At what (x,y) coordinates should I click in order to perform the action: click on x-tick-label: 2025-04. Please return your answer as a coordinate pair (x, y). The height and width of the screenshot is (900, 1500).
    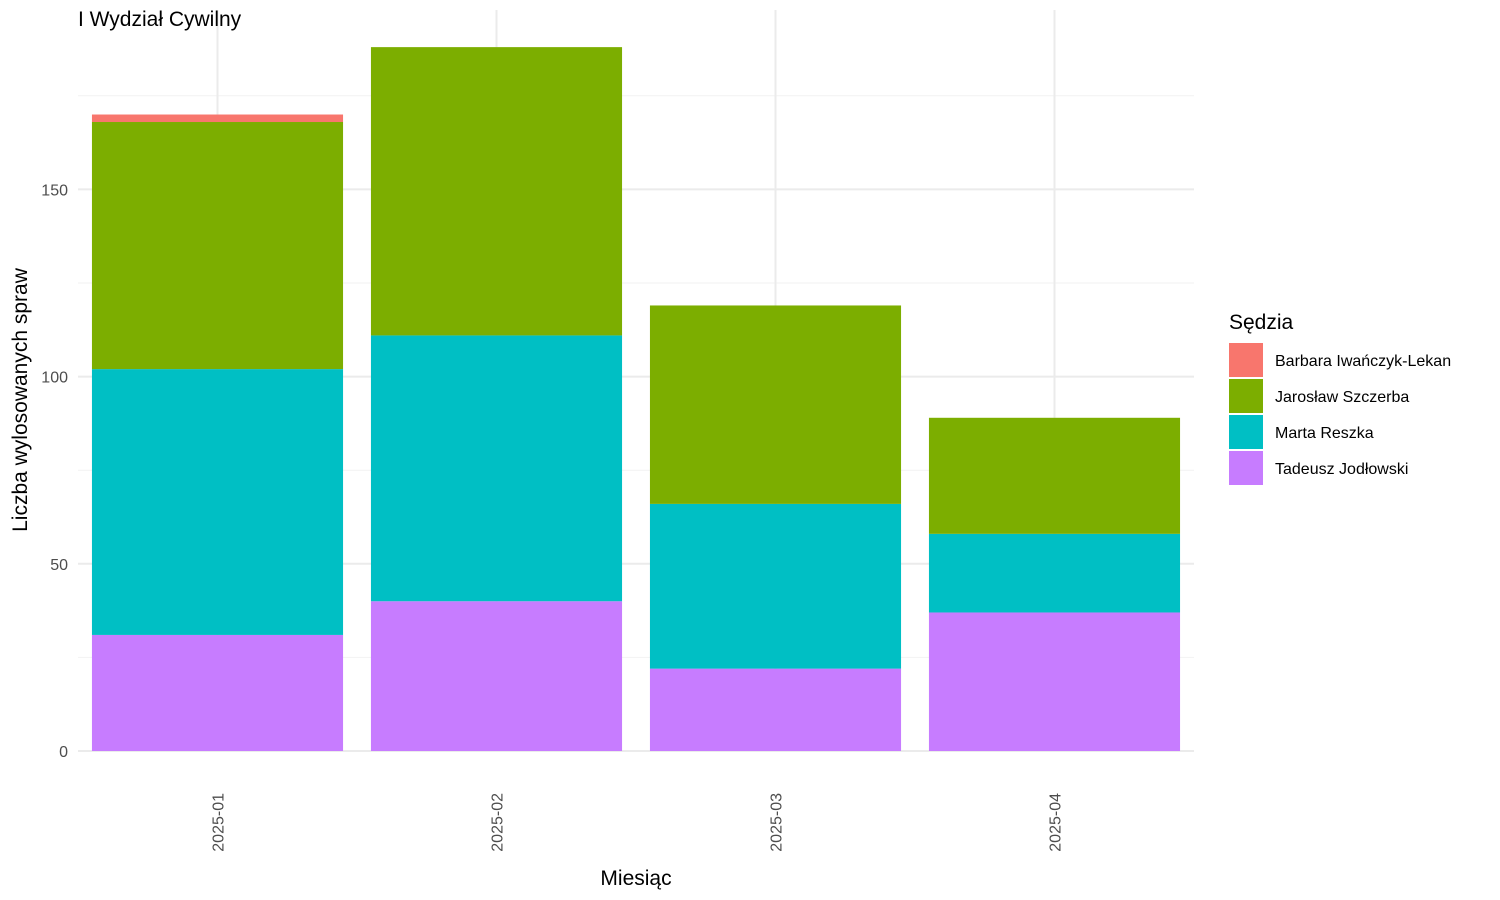
    Looking at the image, I should click on (1056, 822).